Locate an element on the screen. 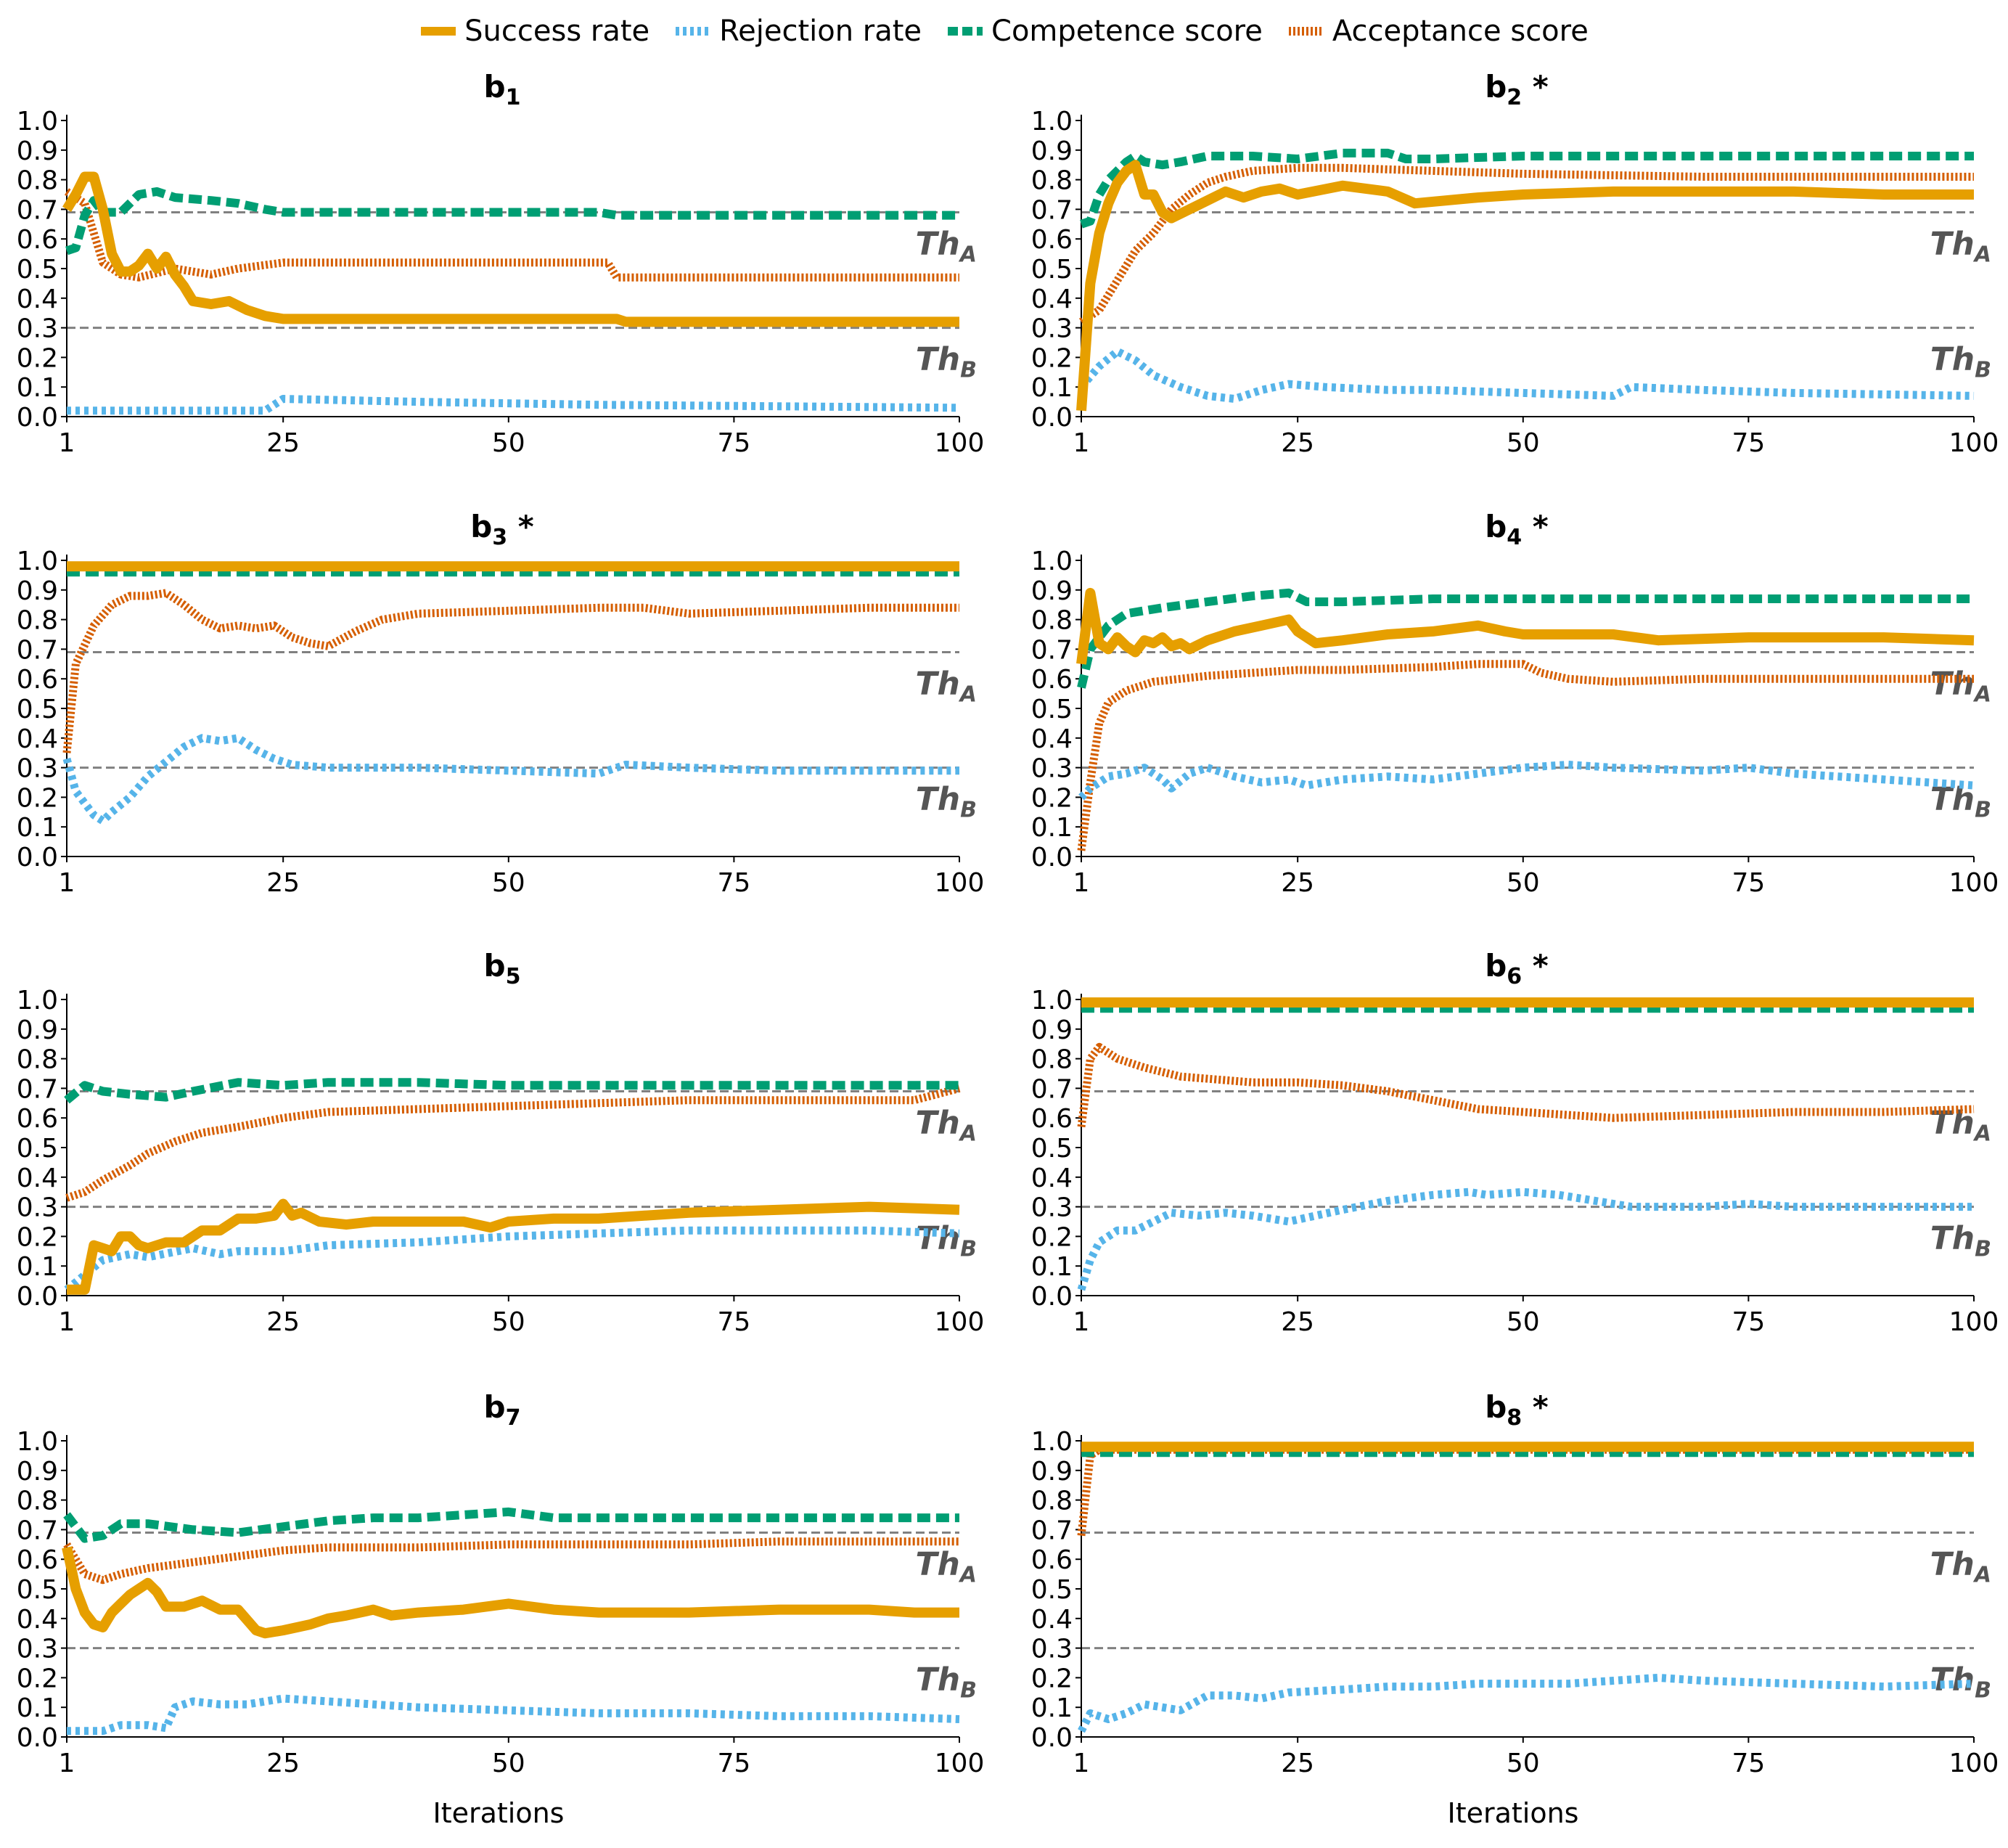 This screenshot has width=2008, height=1848. panel-title-subscript: 1 is located at coordinates (513, 97).